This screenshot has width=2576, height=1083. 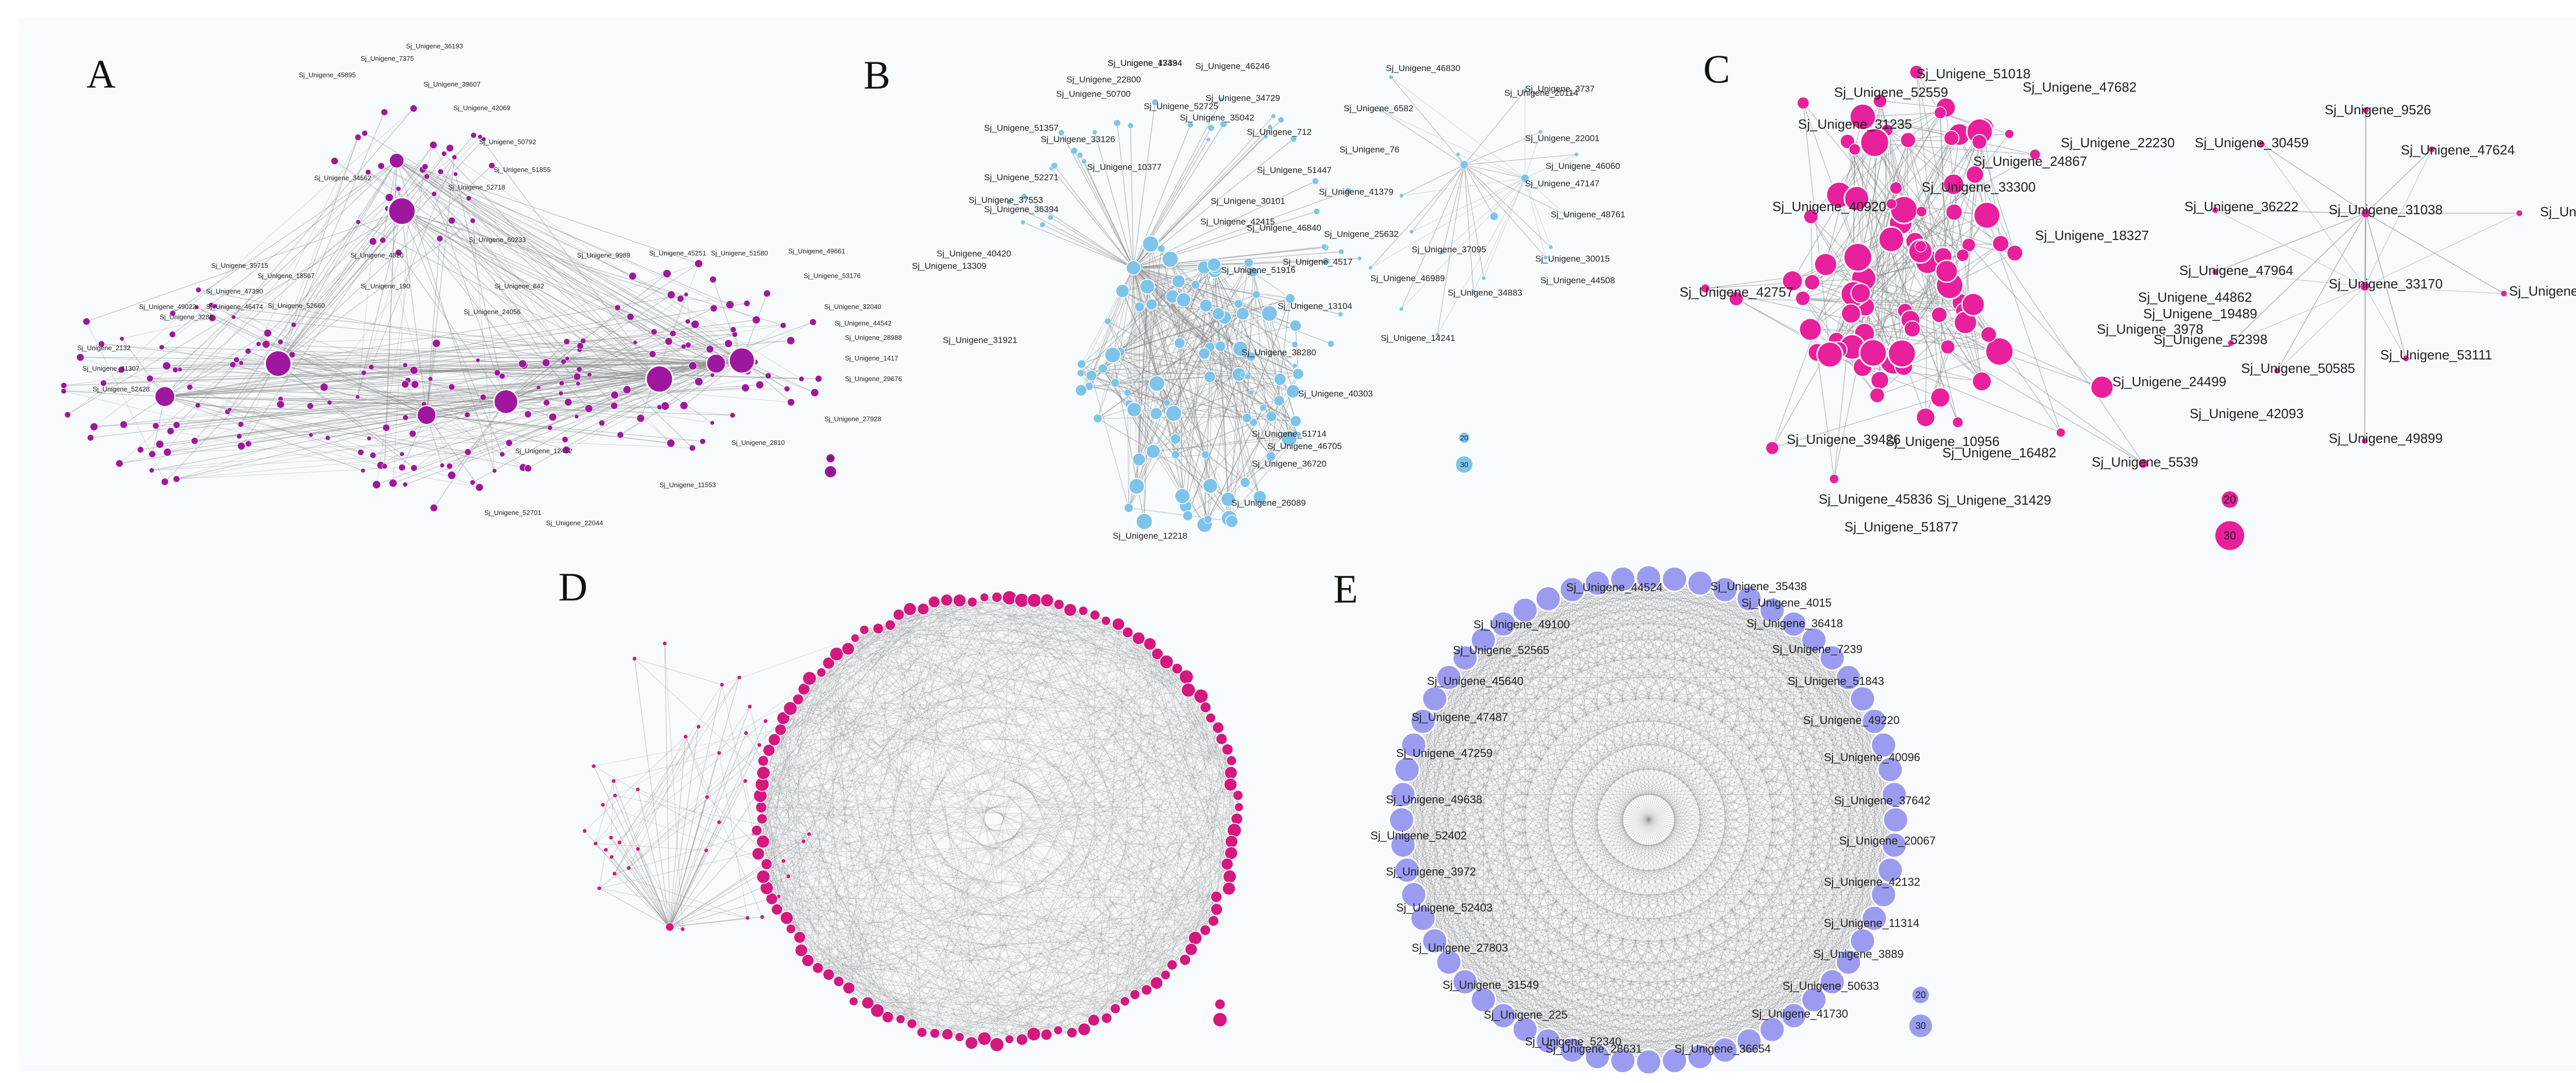 What do you see at coordinates (980, 340) in the screenshot?
I see `panel-b-node-label: Sj_Unigene_31921` at bounding box center [980, 340].